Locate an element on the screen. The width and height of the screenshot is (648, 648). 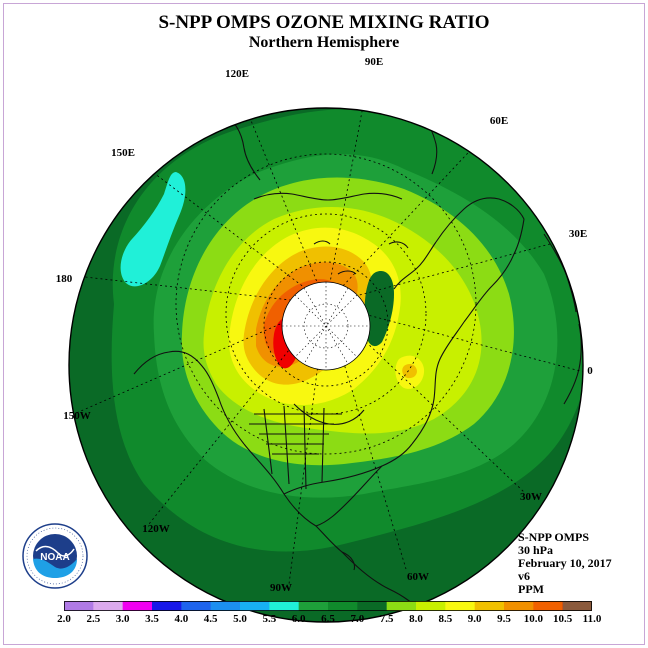
lon-label-180: 180 is located at coordinates (64, 279).